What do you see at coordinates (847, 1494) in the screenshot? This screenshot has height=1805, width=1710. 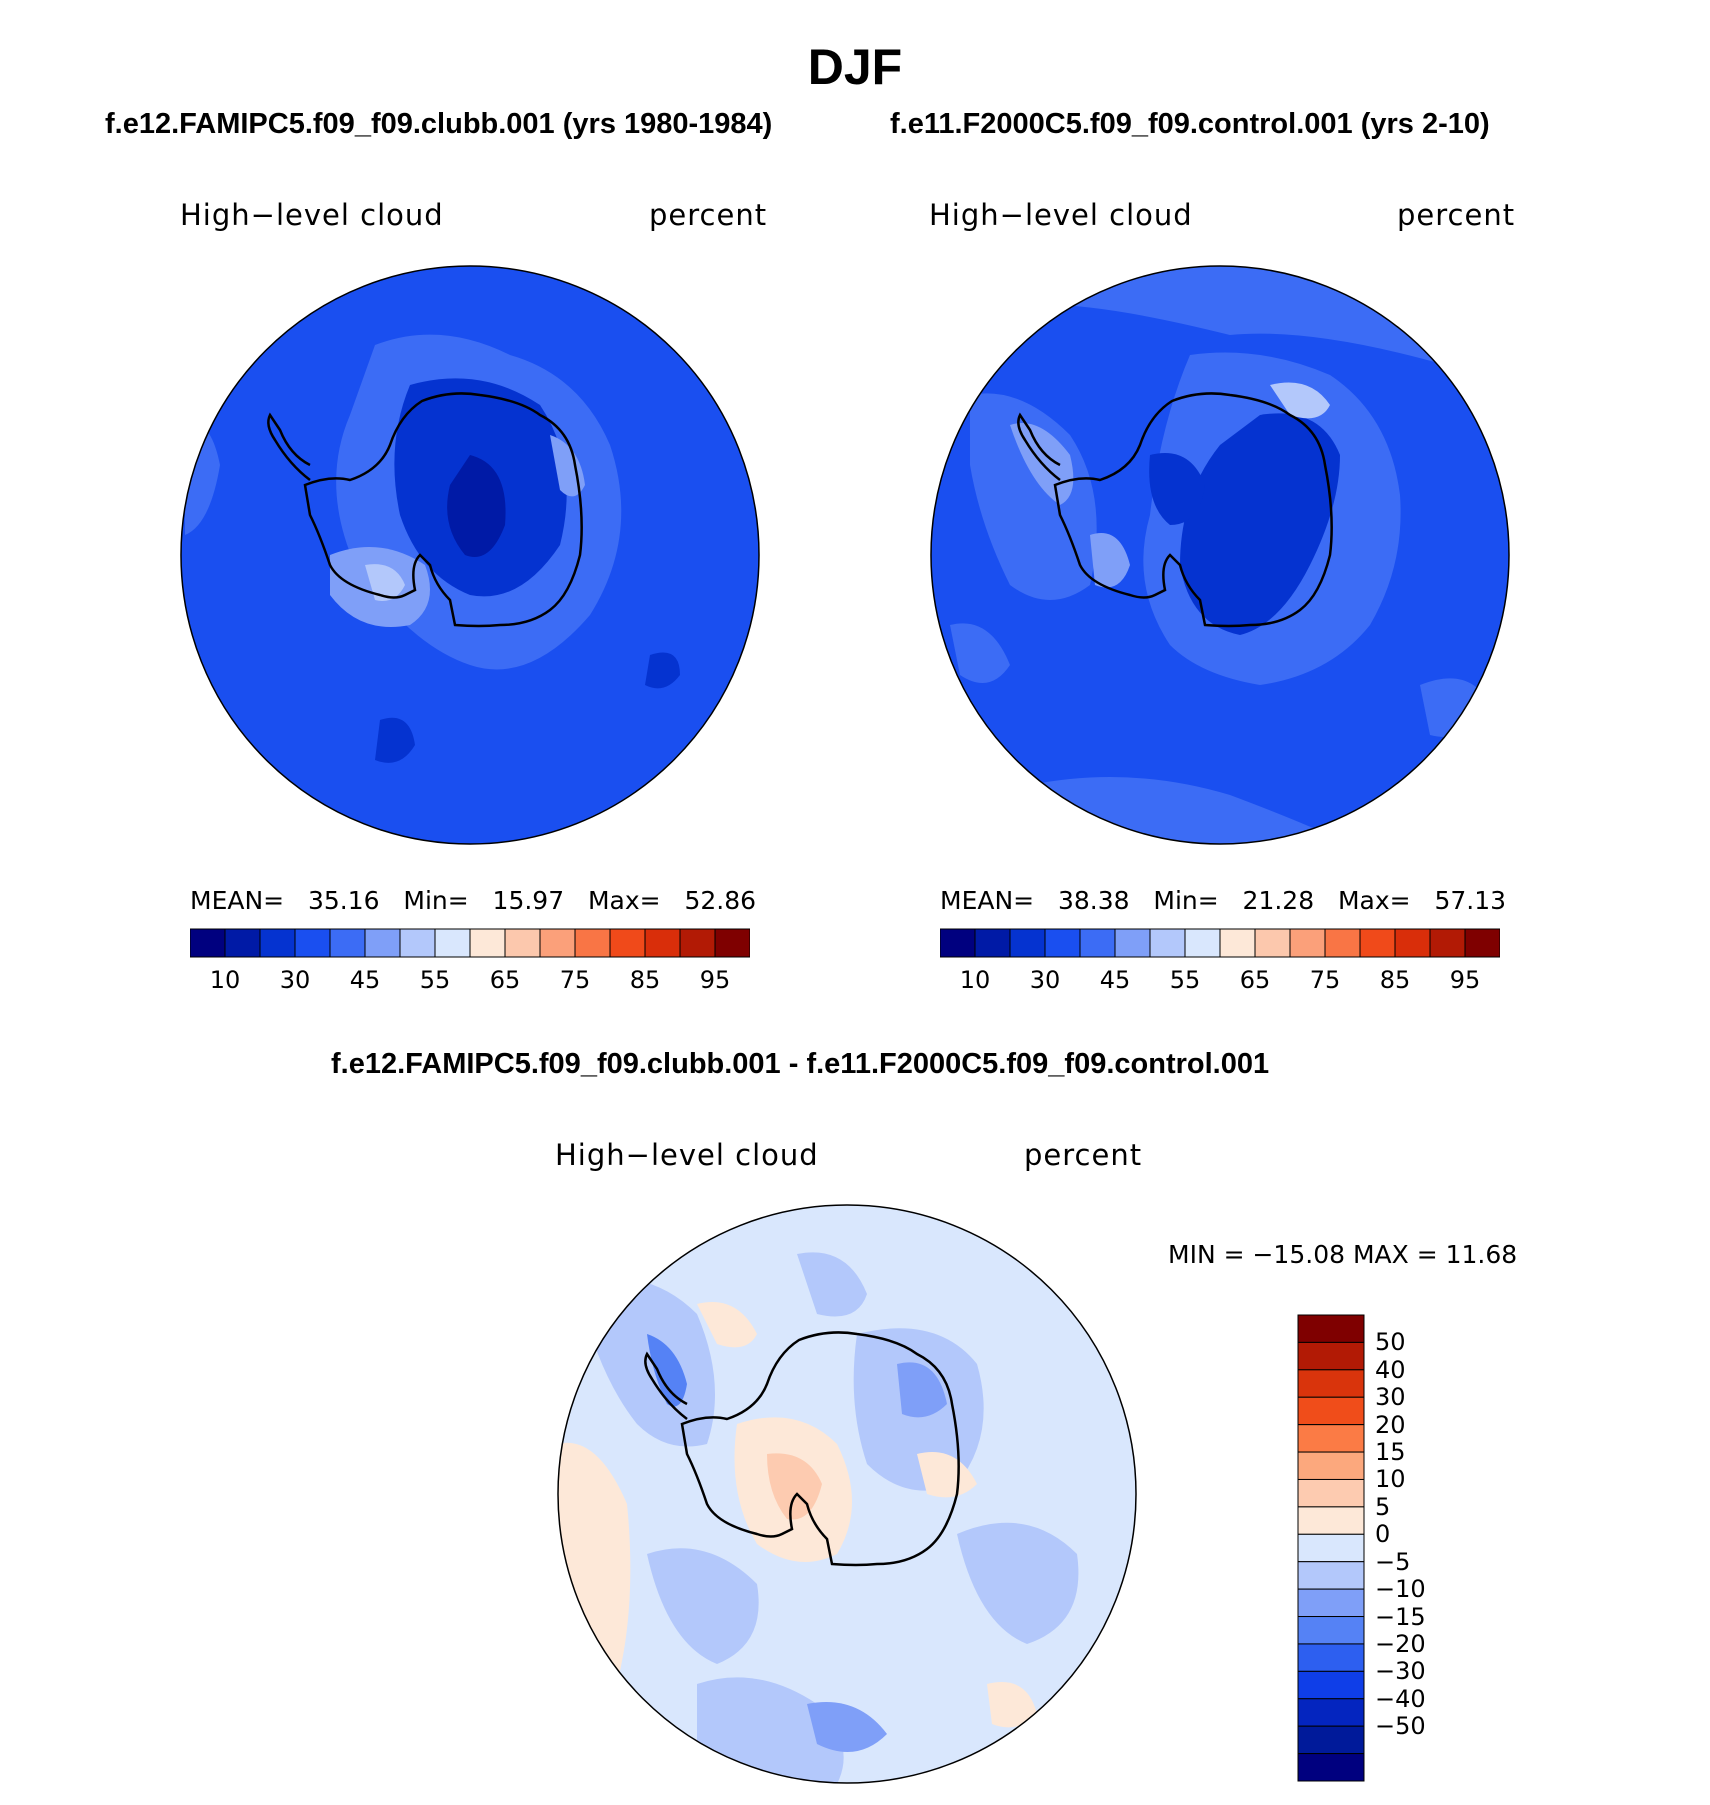 I see `diff-polar-map` at bounding box center [847, 1494].